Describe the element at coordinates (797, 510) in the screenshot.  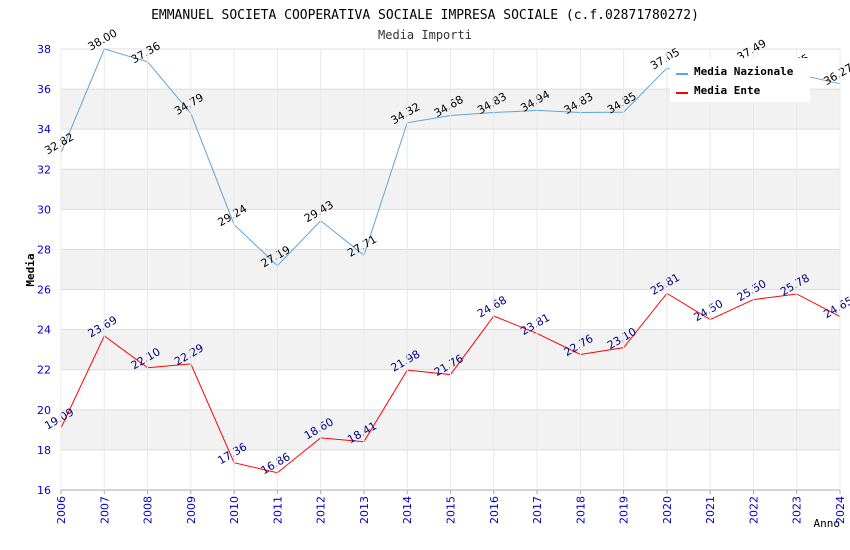
I see `x-tick-label: 2023` at that location.